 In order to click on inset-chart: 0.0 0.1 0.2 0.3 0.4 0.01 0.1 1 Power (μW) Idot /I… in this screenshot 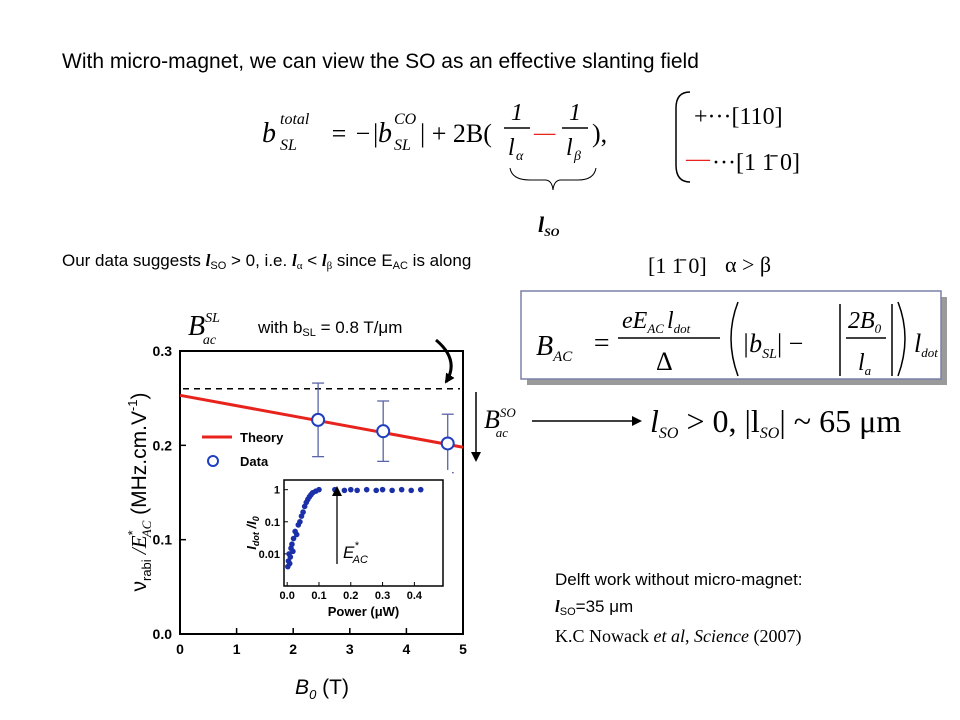, I will do `click(348, 545)`.